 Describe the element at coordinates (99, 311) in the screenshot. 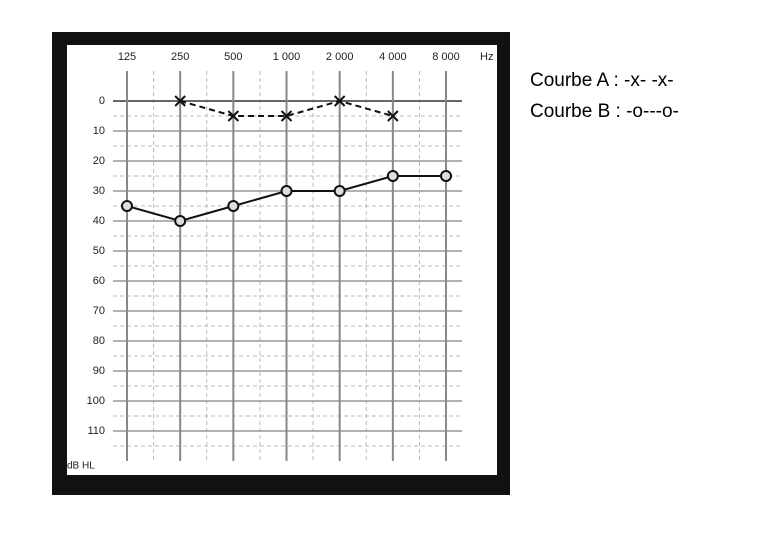

I see `y-tick-label: 70` at that location.